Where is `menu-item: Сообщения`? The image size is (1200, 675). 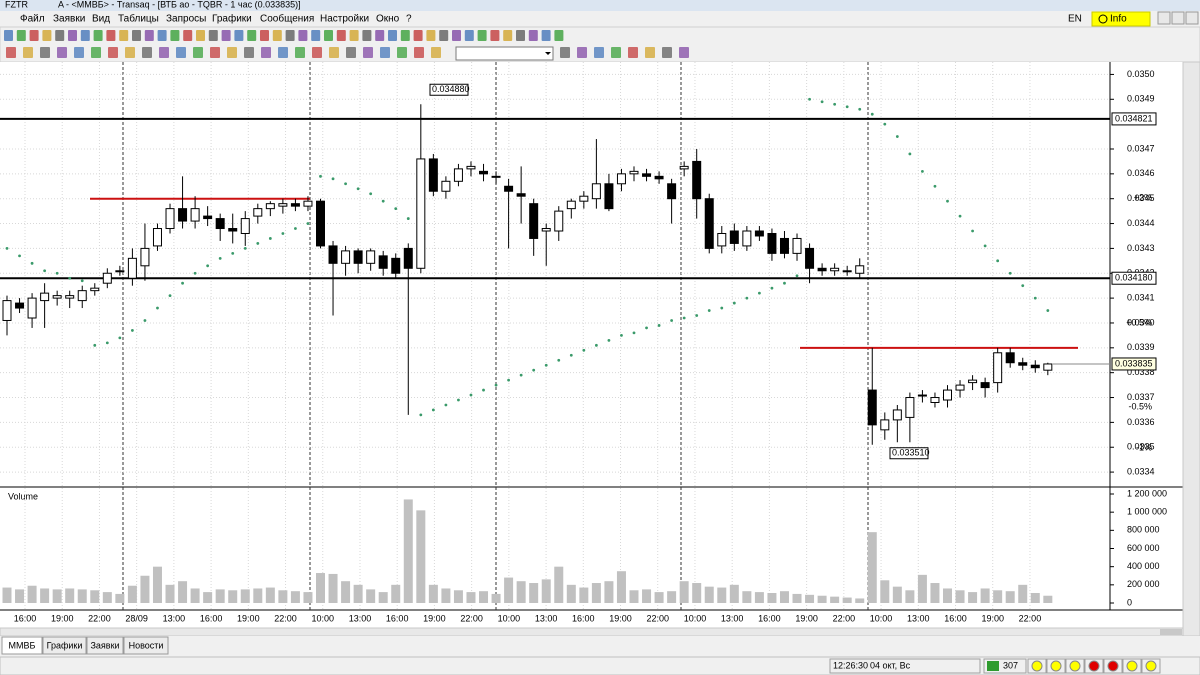 menu-item: Сообщения is located at coordinates (287, 19).